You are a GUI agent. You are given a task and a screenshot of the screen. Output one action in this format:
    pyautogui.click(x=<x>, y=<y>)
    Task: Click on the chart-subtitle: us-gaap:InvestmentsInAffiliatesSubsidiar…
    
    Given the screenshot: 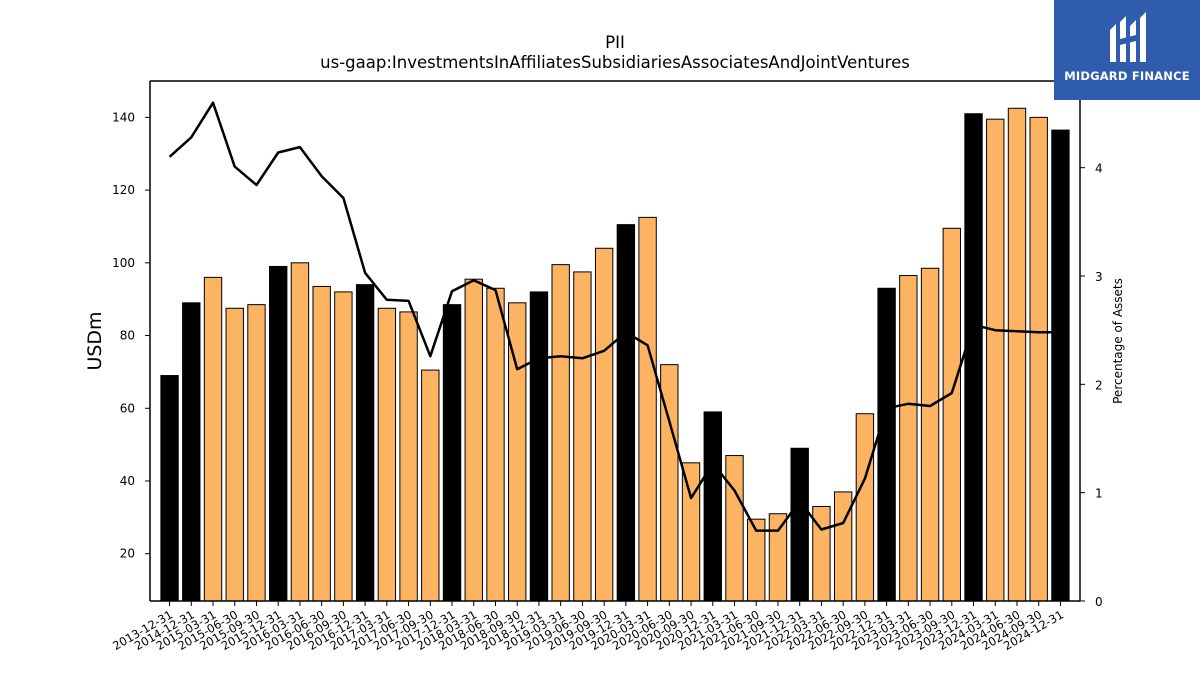 What is the action you would take?
    pyautogui.click(x=615, y=62)
    